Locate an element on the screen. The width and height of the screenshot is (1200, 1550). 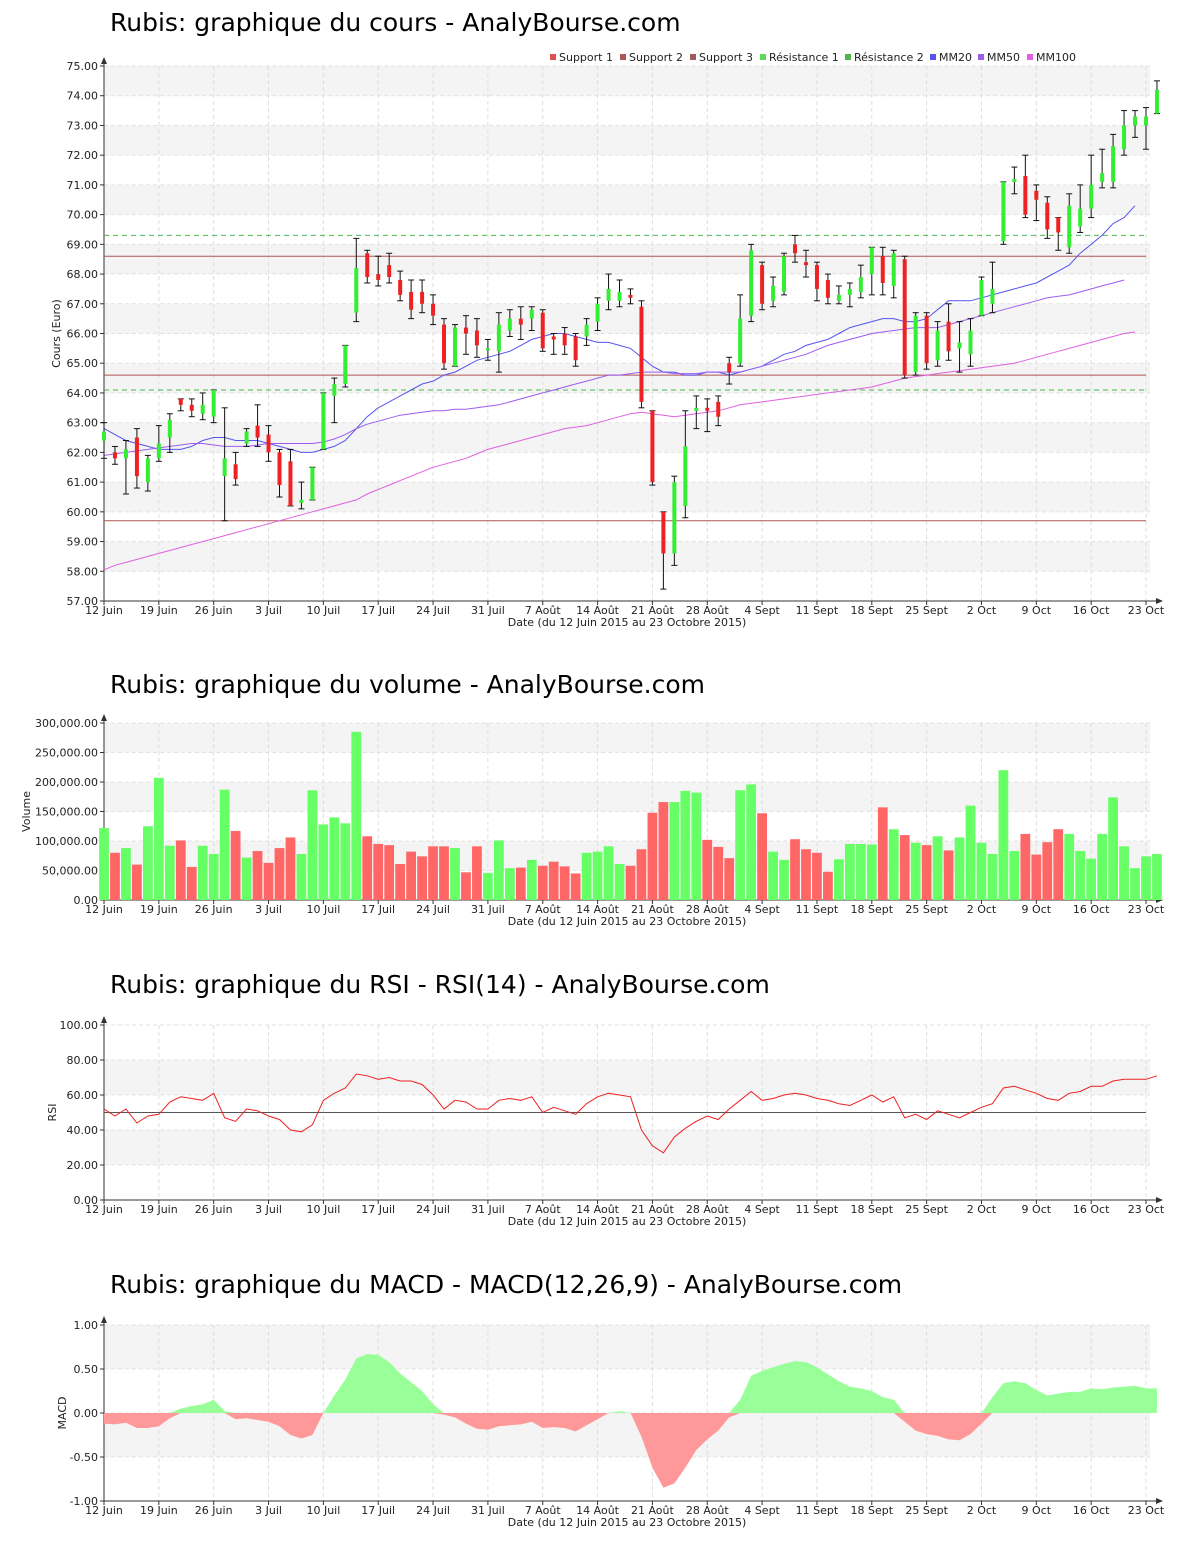
x-tick-label: 23 Oct is located at coordinates (1146, 909).